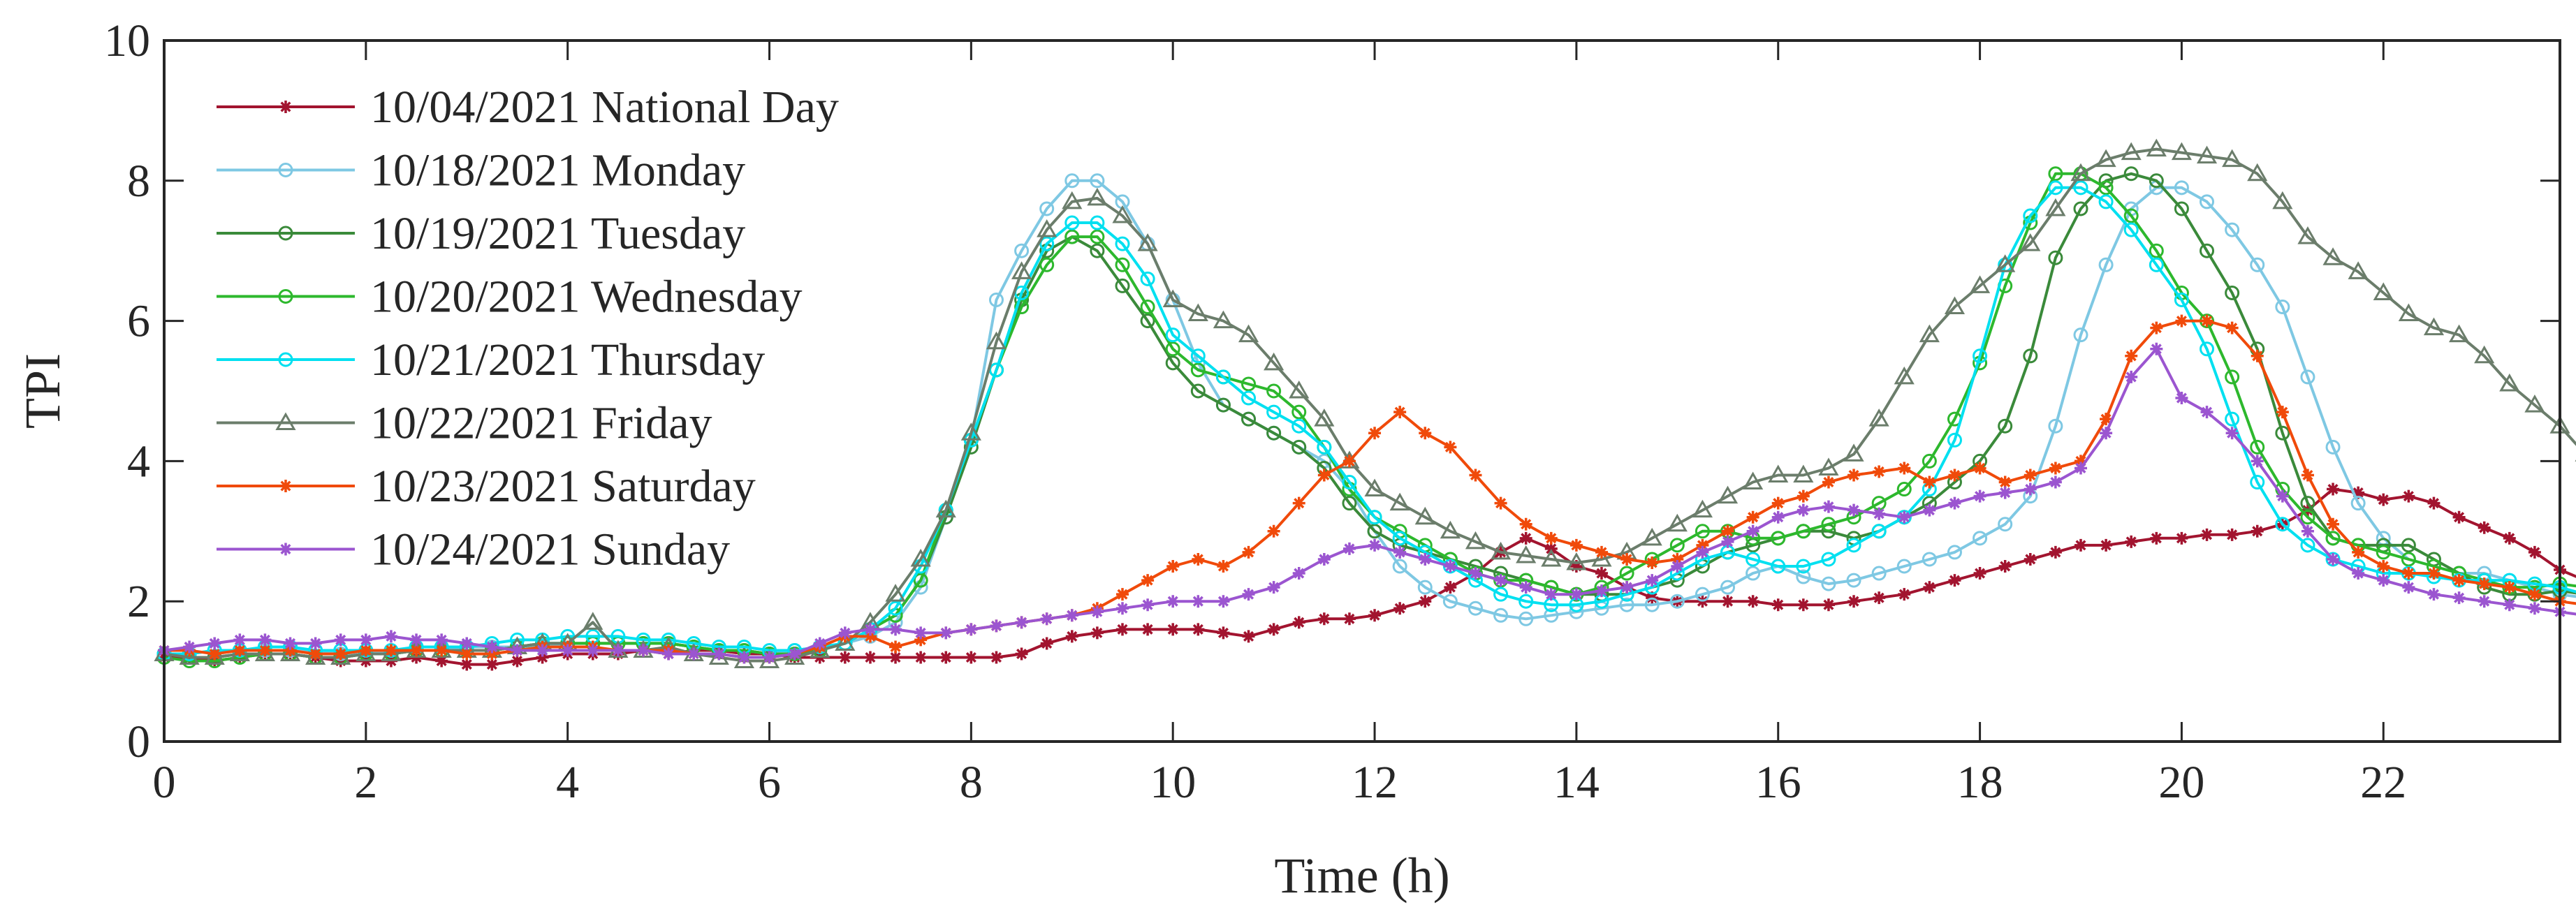  What do you see at coordinates (567, 782) in the screenshot?
I see `x-tick-label: 4` at bounding box center [567, 782].